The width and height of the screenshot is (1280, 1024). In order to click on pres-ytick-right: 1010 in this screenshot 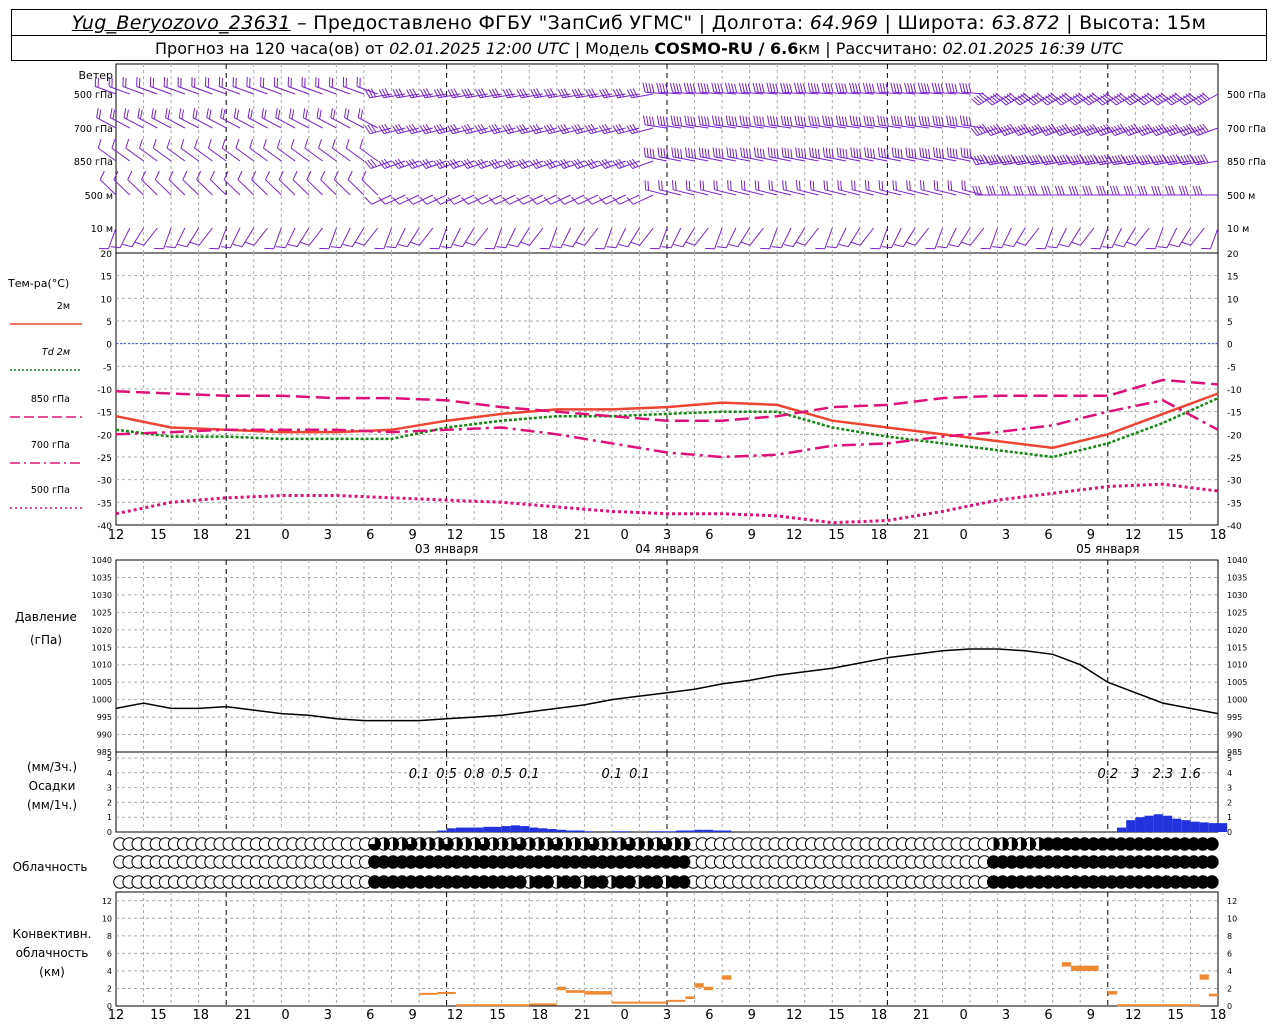, I will do `click(1237, 665)`.